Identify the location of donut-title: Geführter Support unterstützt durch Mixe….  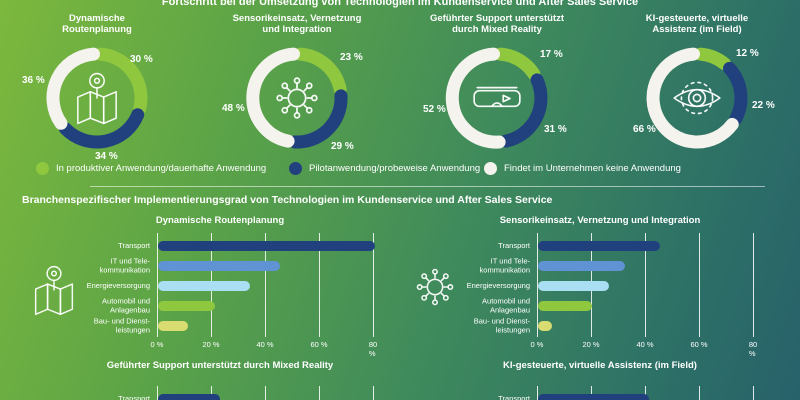
(497, 24).